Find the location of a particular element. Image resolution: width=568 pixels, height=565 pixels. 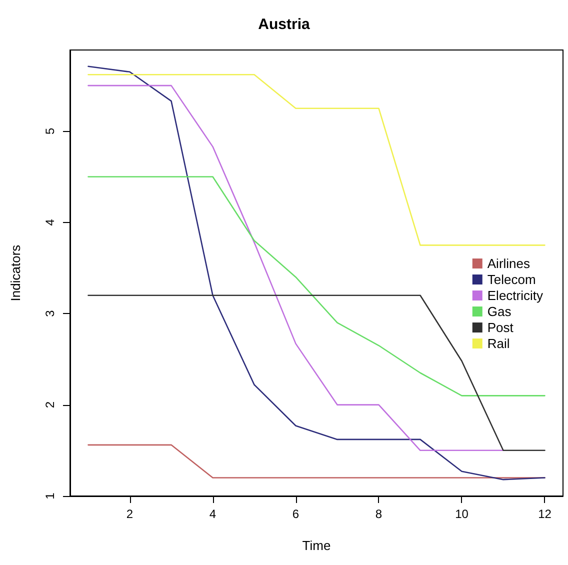

legend-label: Telecom is located at coordinates (511, 279).